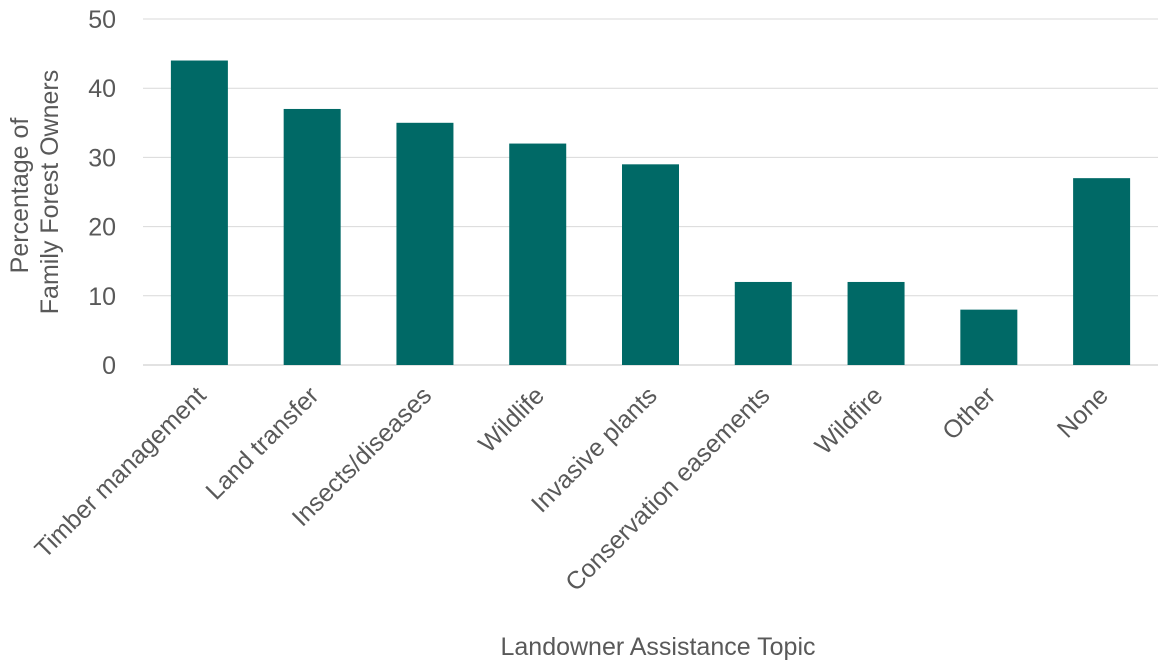  I want to click on x-tick-label: Wildlife, so click(511, 419).